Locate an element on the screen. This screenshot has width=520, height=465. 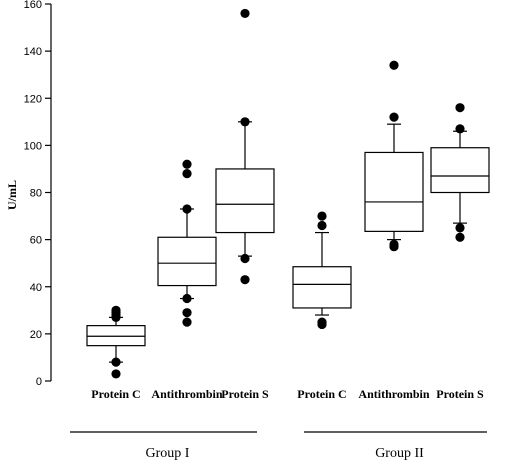
y-tick-label: 80 is located at coordinates (36, 194).